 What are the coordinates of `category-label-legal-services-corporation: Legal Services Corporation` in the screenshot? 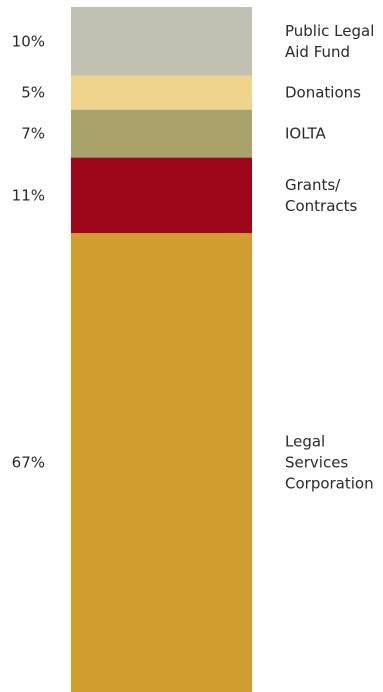 It's located at (329, 463).